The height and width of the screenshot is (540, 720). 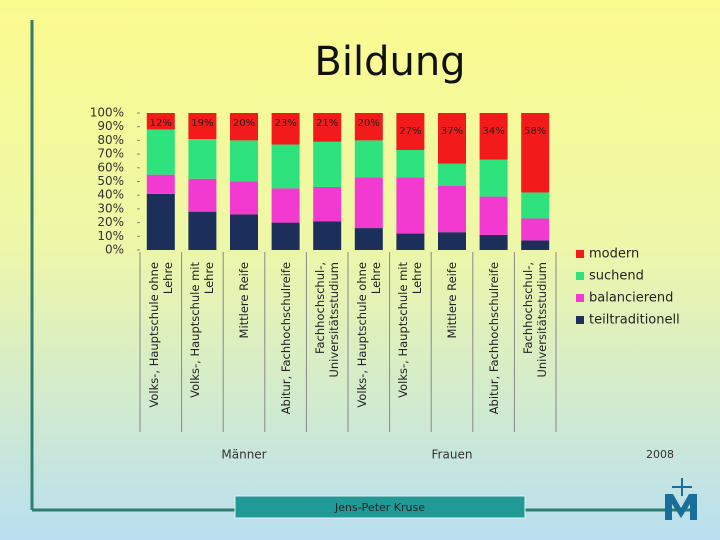 I want to click on footer-box, so click(x=380, y=507).